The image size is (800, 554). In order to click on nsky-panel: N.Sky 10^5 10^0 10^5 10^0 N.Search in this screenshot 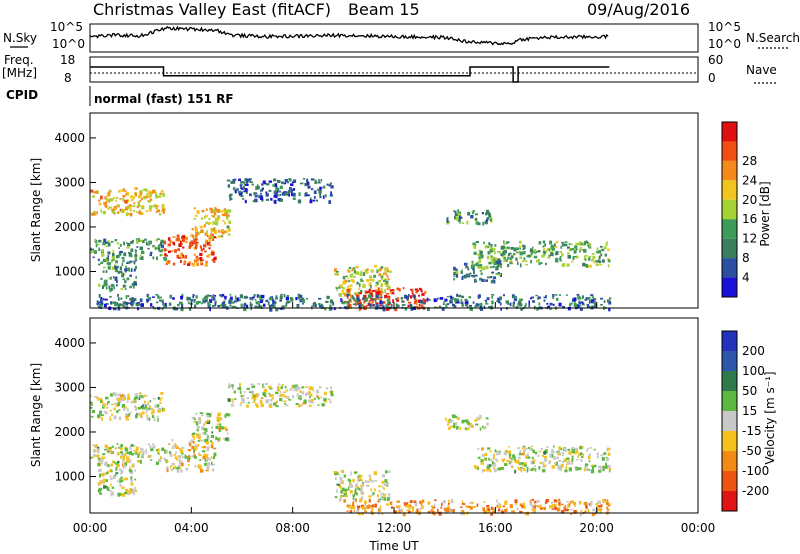, I will do `click(401, 36)`.